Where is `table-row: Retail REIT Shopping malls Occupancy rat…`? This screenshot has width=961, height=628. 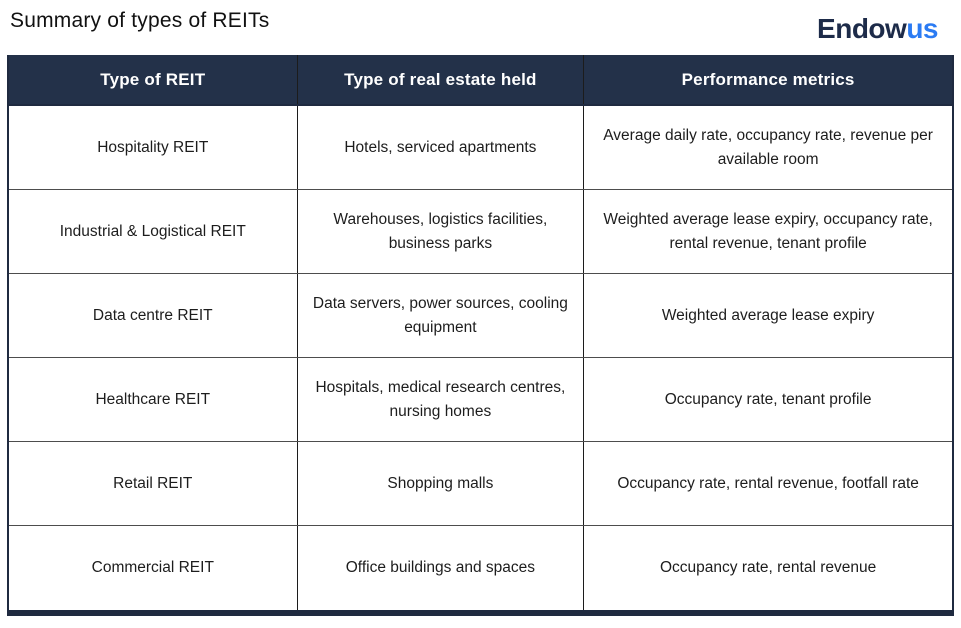 table-row: Retail REIT Shopping malls Occupancy rat… is located at coordinates (480, 484).